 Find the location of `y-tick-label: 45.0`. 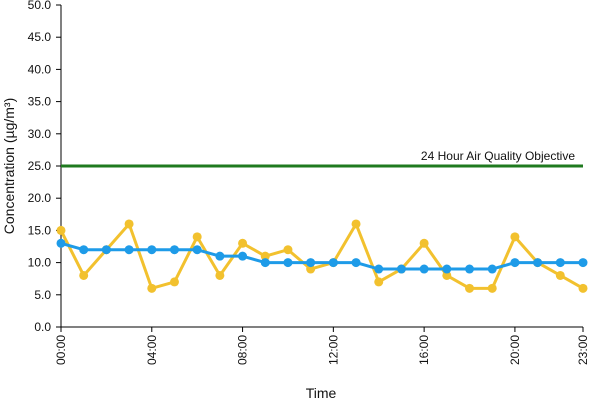

y-tick-label: 45.0 is located at coordinates (40, 37).